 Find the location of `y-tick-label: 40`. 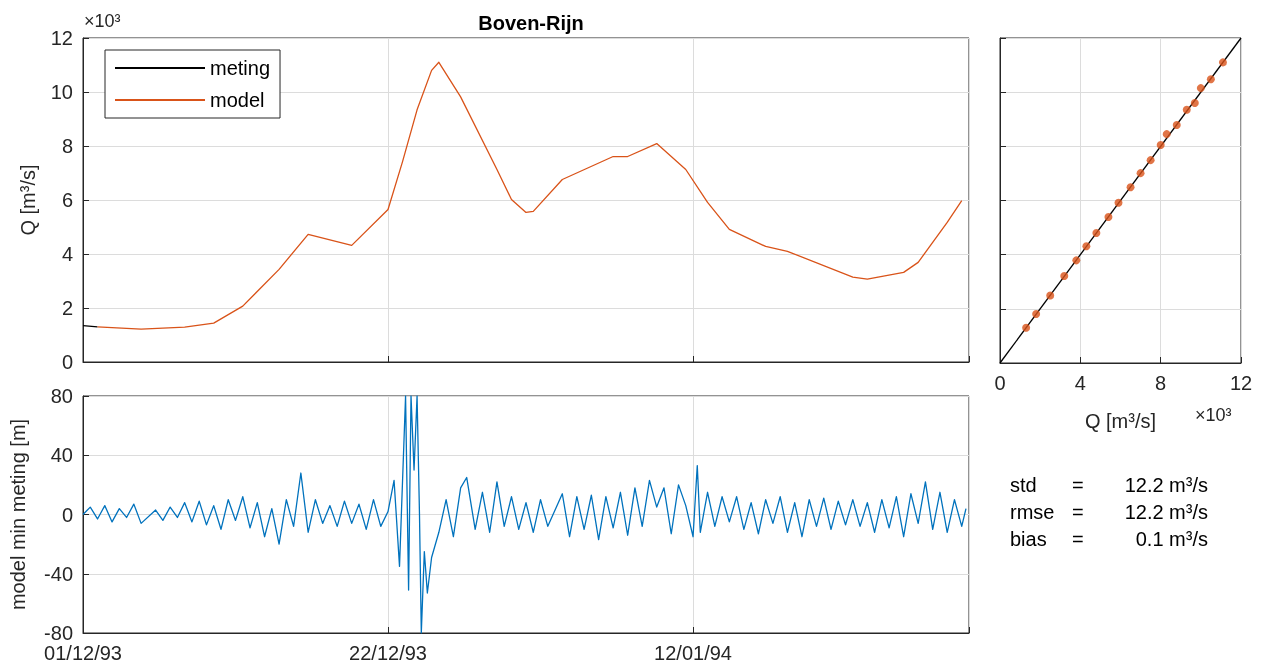

y-tick-label: 40 is located at coordinates (61, 455).